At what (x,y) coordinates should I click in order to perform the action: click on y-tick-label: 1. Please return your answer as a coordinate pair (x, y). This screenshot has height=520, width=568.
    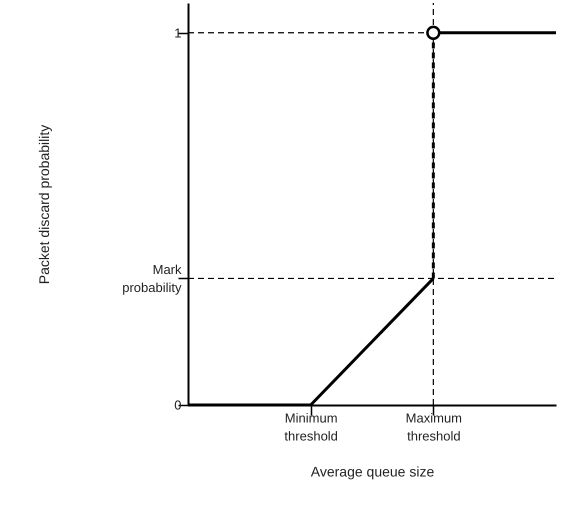
    Looking at the image, I should click on (178, 32).